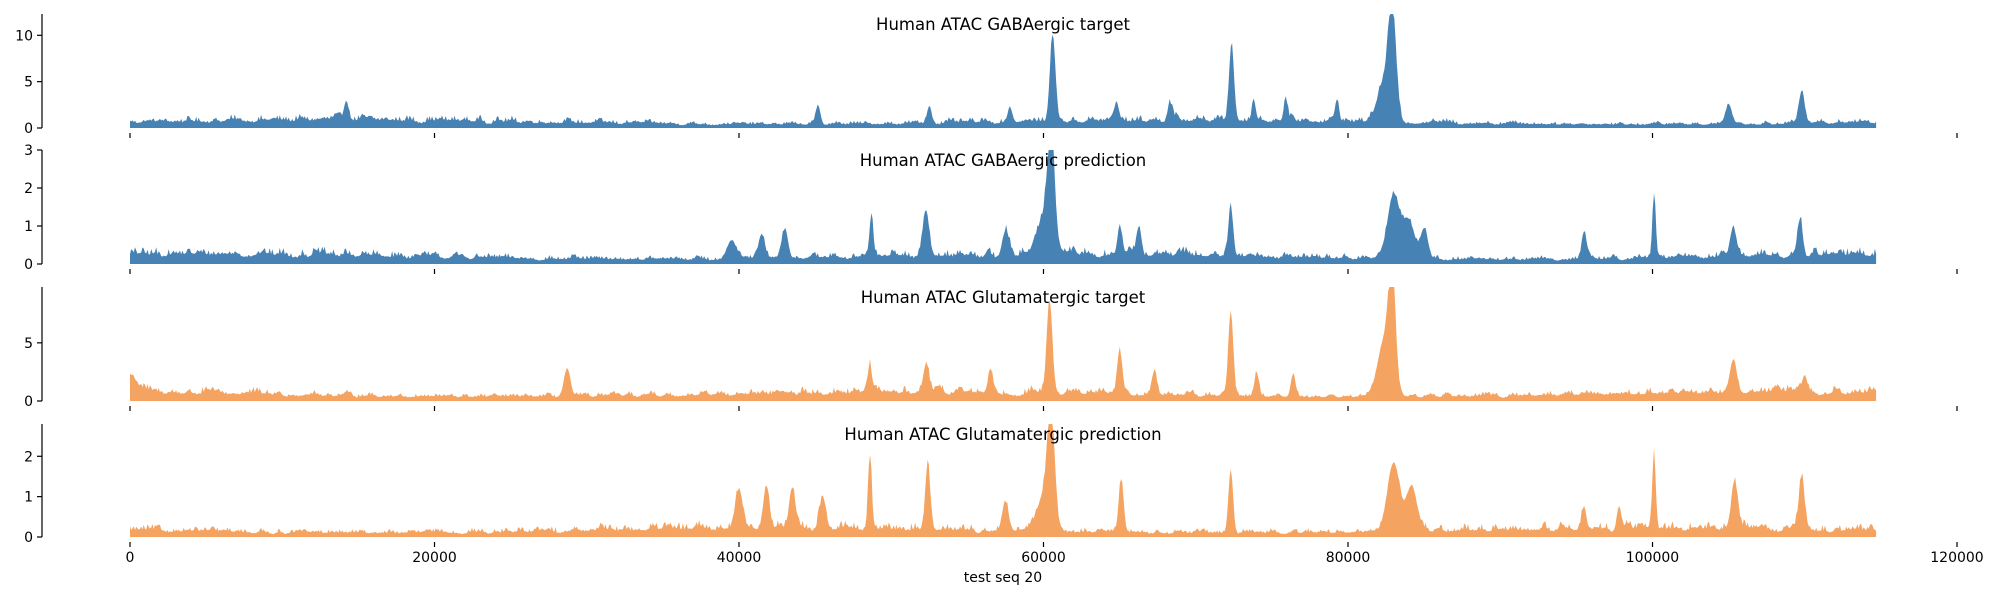 This screenshot has height=604, width=2000. What do you see at coordinates (1003, 24) in the screenshot?
I see `panel-title: Human ATAC GABAergic target` at bounding box center [1003, 24].